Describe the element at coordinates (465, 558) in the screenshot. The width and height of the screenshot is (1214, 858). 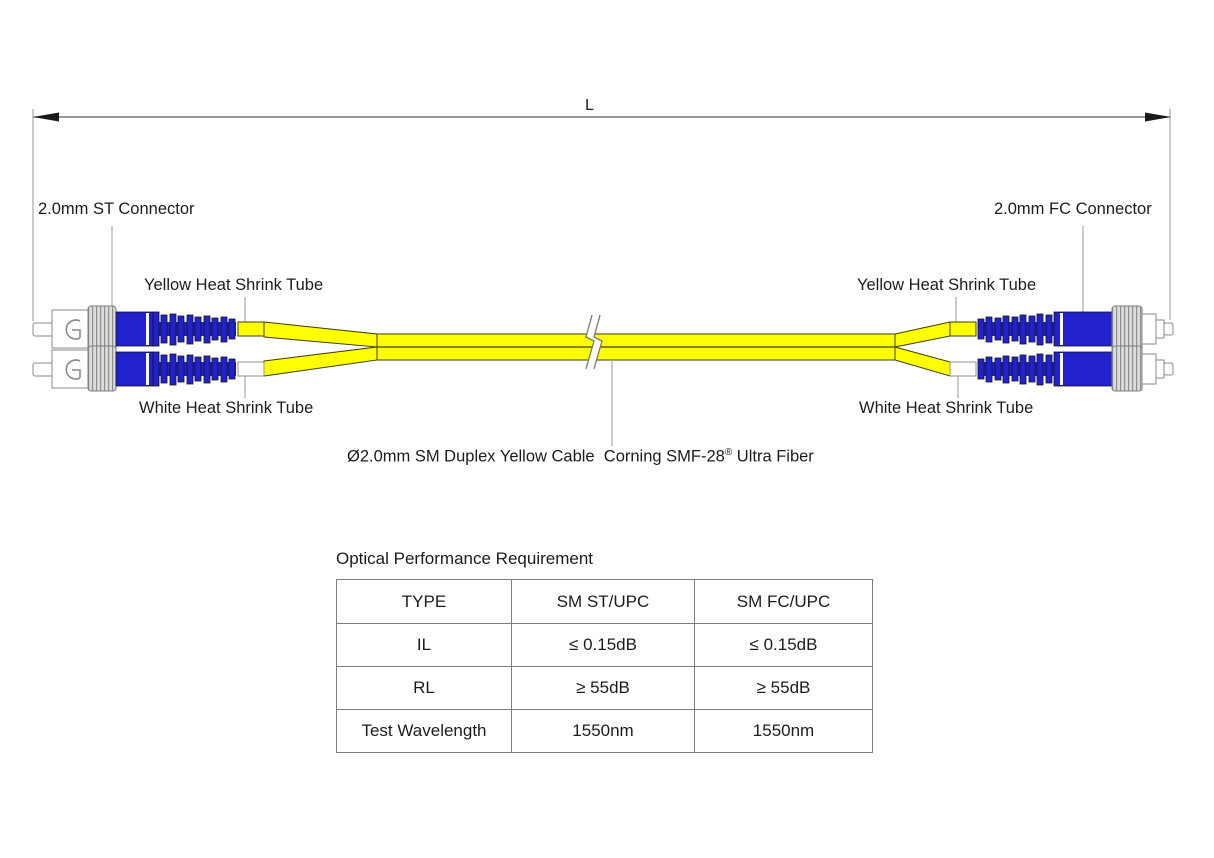
I see `table-title: Optical Performance Requirement` at that location.